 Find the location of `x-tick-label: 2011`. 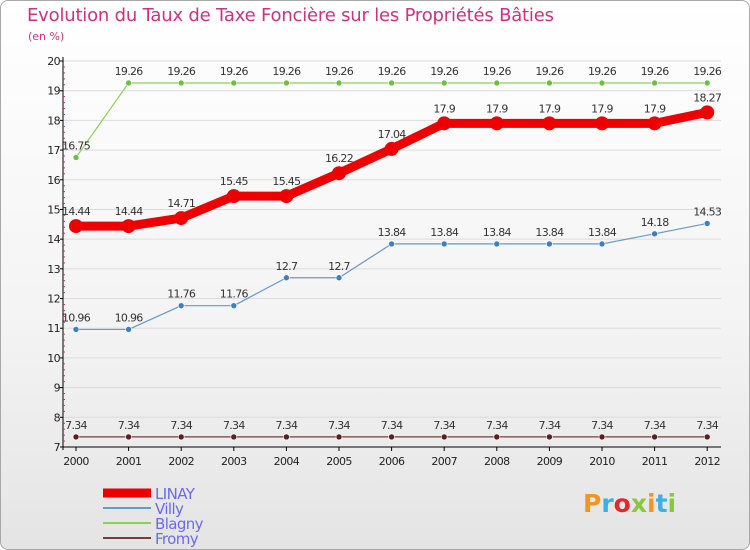

x-tick-label: 2011 is located at coordinates (655, 461).